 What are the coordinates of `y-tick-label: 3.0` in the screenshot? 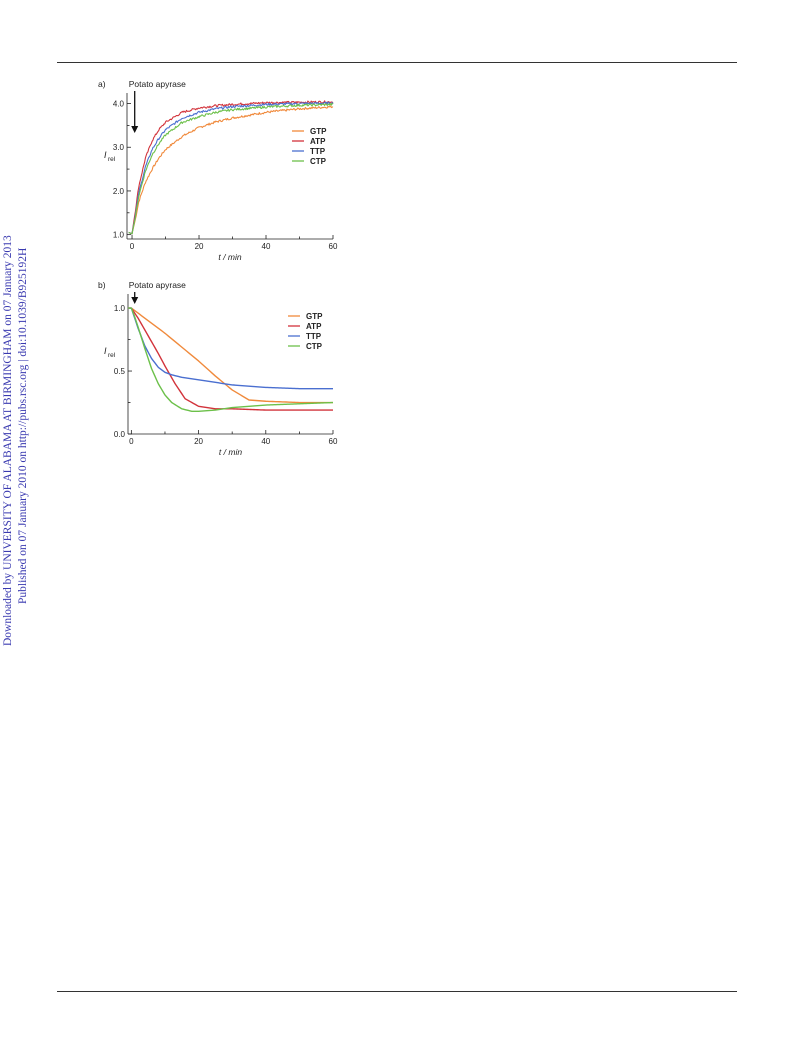 It's located at (119, 147).